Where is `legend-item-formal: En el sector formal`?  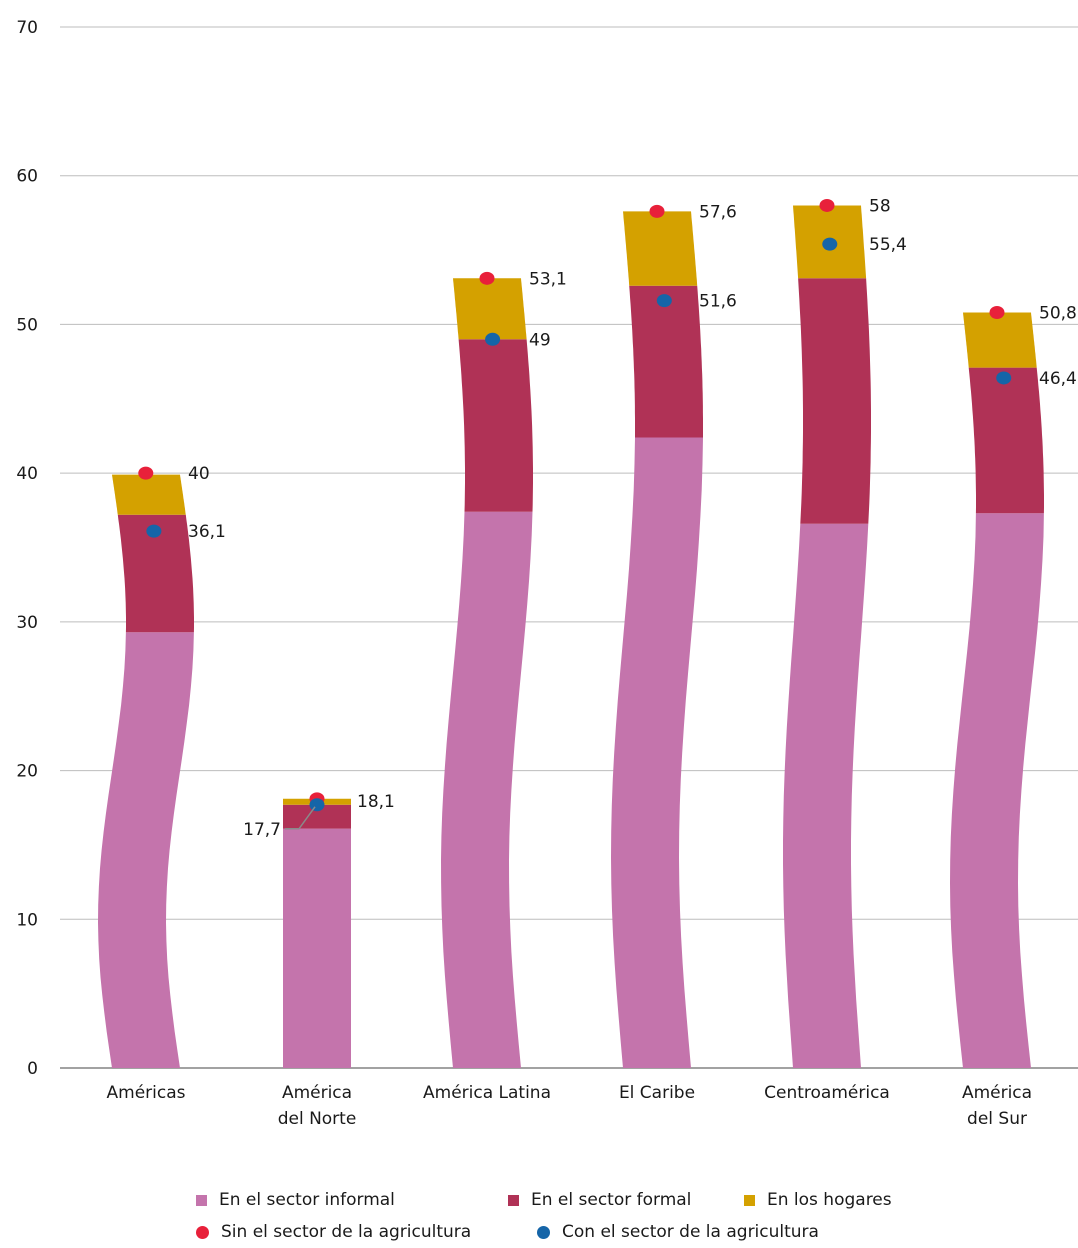
legend-item-formal: En el sector formal is located at coordinates (614, 1200).